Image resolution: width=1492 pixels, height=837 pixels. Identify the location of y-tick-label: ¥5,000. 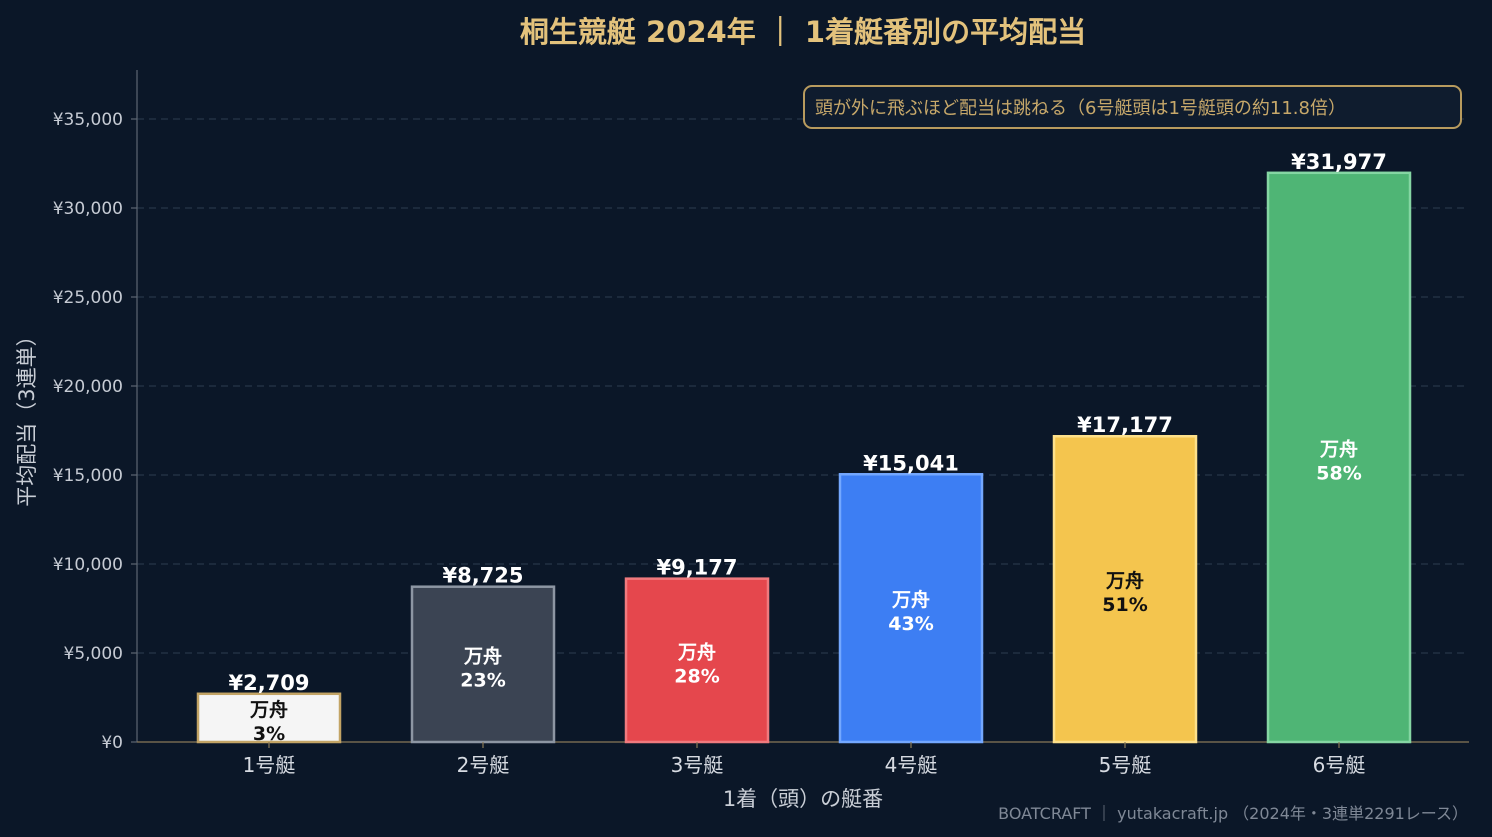
(93, 654).